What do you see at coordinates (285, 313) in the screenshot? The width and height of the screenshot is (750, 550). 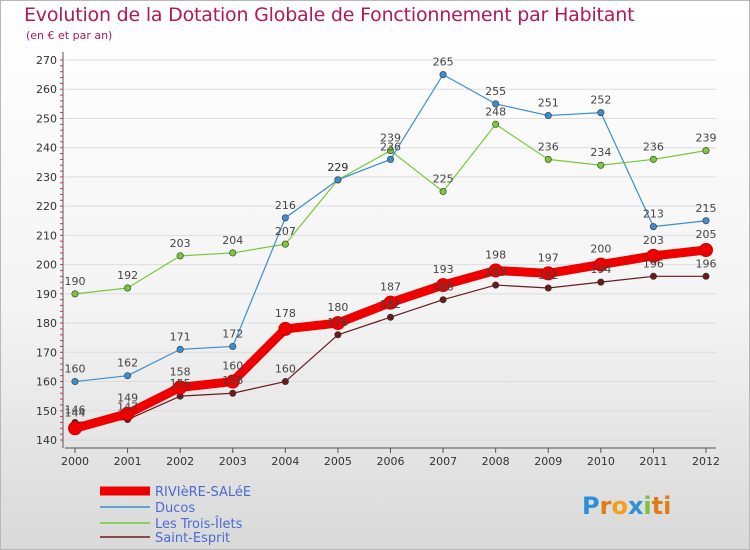 I see `data-label: 178` at bounding box center [285, 313].